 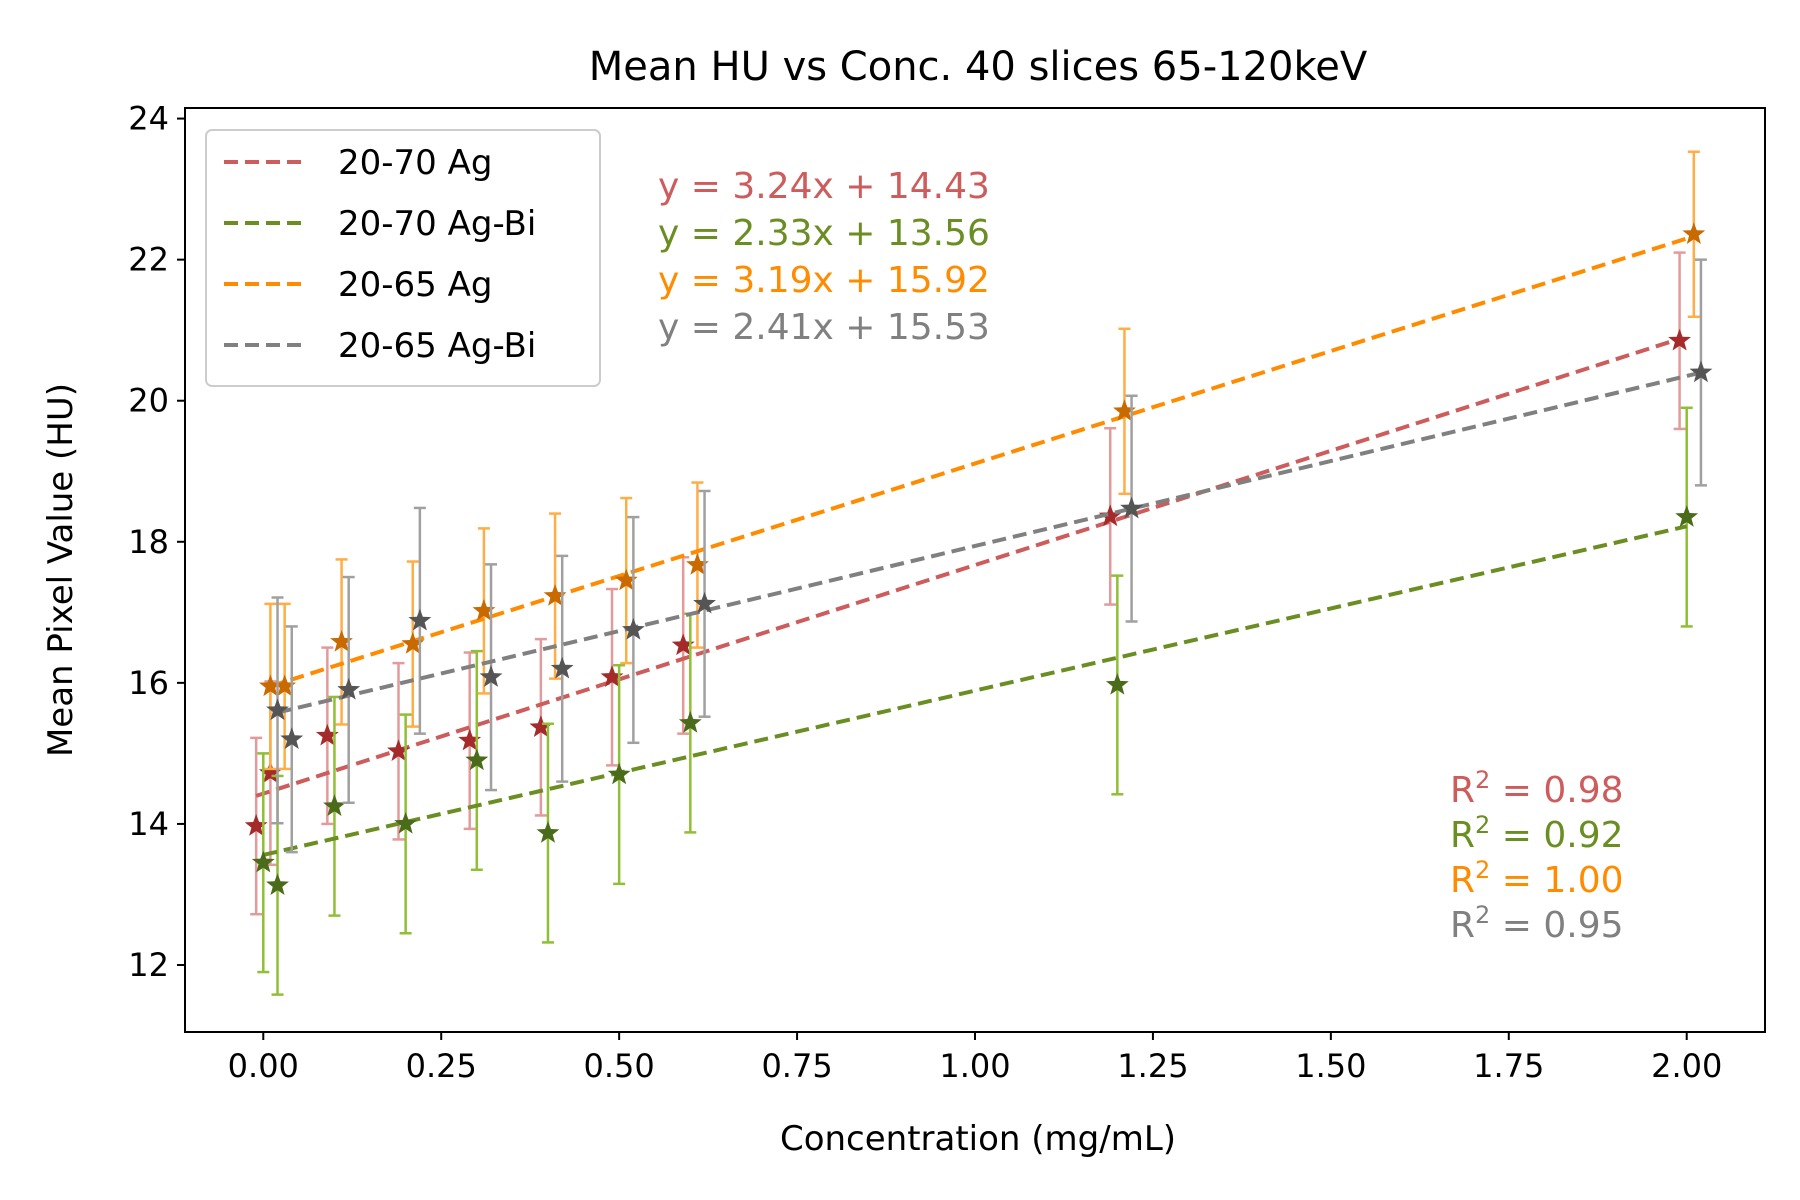 What do you see at coordinates (148, 965) in the screenshot?
I see `y-tick-label: 12` at bounding box center [148, 965].